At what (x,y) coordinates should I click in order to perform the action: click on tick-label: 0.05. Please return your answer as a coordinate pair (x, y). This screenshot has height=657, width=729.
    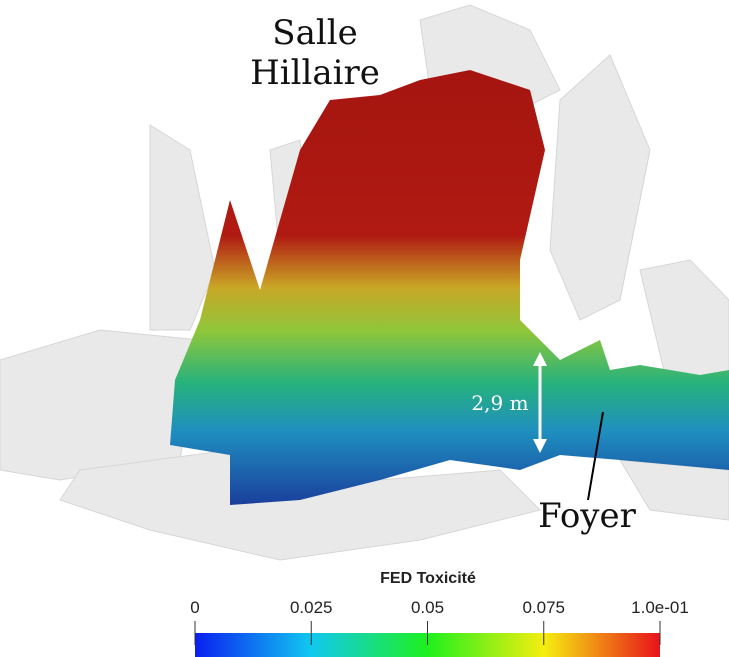
    Looking at the image, I should click on (427, 607).